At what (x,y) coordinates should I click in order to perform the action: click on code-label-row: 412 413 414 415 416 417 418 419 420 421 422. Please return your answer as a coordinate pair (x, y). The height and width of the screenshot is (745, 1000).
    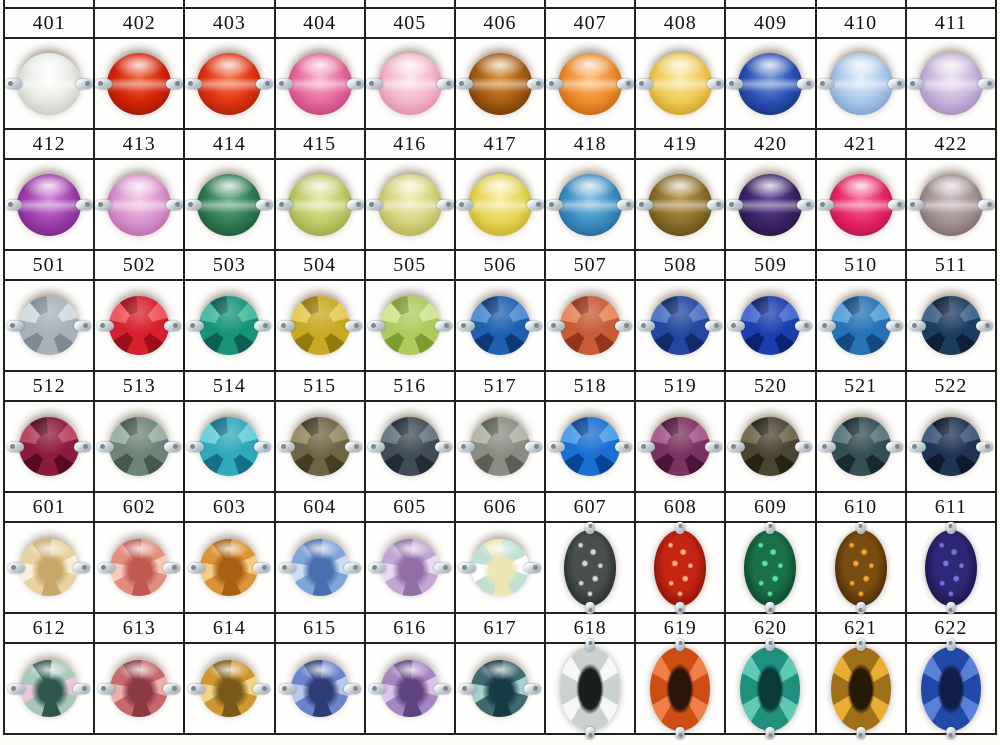
    Looking at the image, I should click on (500, 144).